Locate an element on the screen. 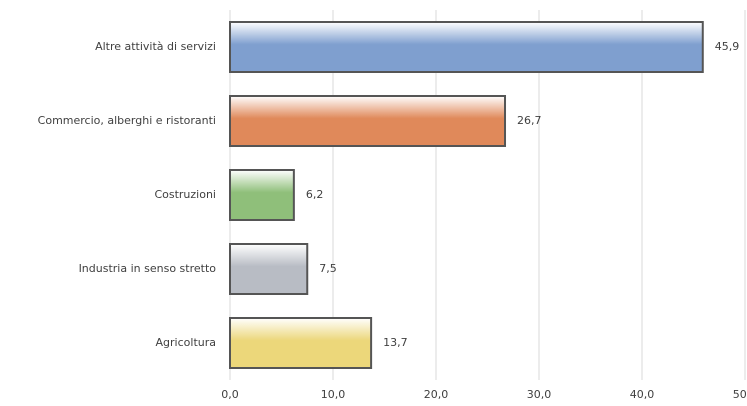  category-label: Altre attività di servizi is located at coordinates (155, 46).